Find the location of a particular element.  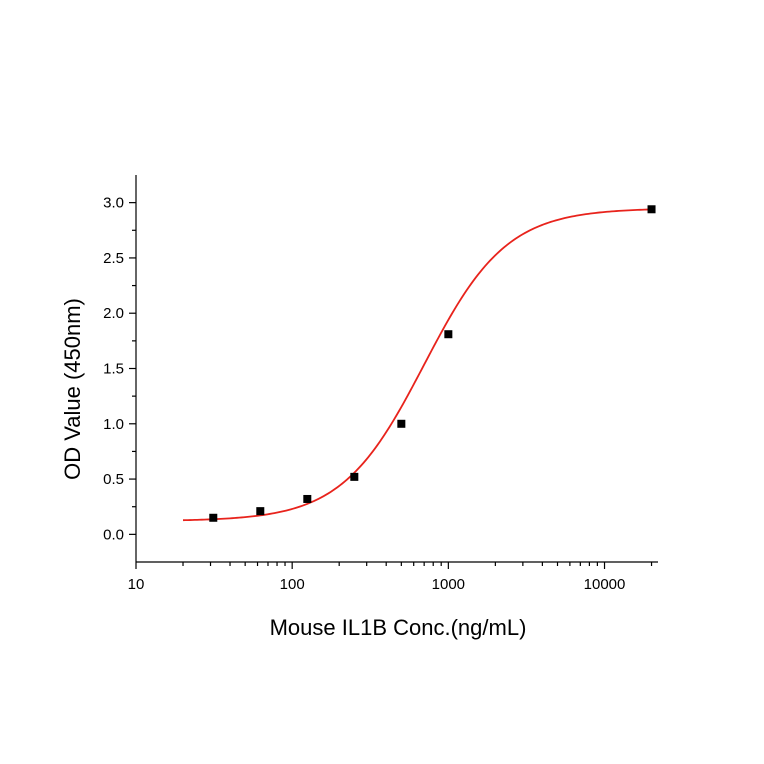

y-ticks: 0.0 0.5 1.0 1.5 2.0 2.5 3.0 is located at coordinates (119, 369).